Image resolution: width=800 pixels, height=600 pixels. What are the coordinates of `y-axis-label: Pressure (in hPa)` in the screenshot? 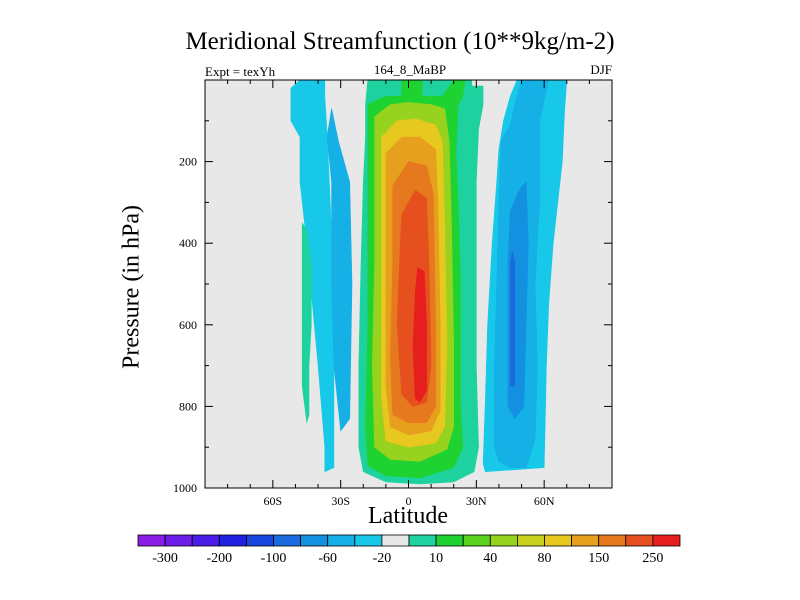 It's located at (131, 287).